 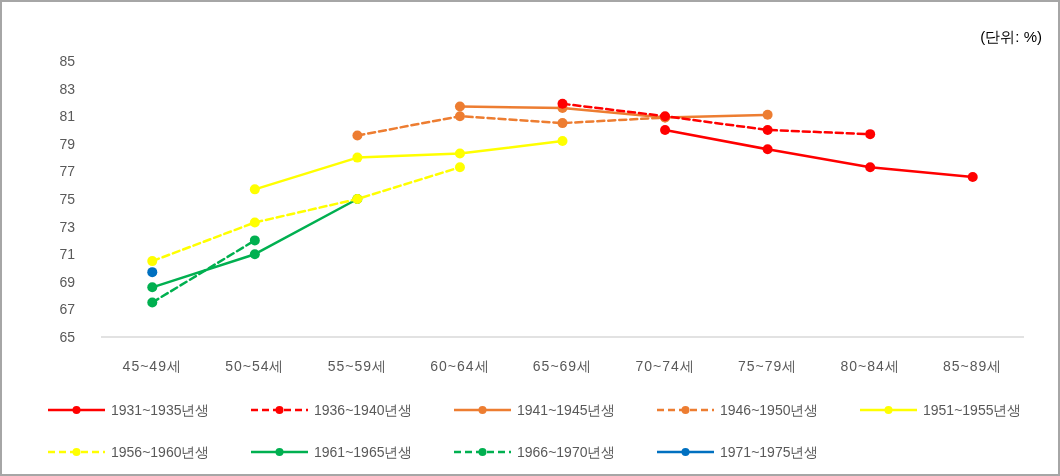 What do you see at coordinates (67, 171) in the screenshot?
I see `y-tick-label: 77` at bounding box center [67, 171].